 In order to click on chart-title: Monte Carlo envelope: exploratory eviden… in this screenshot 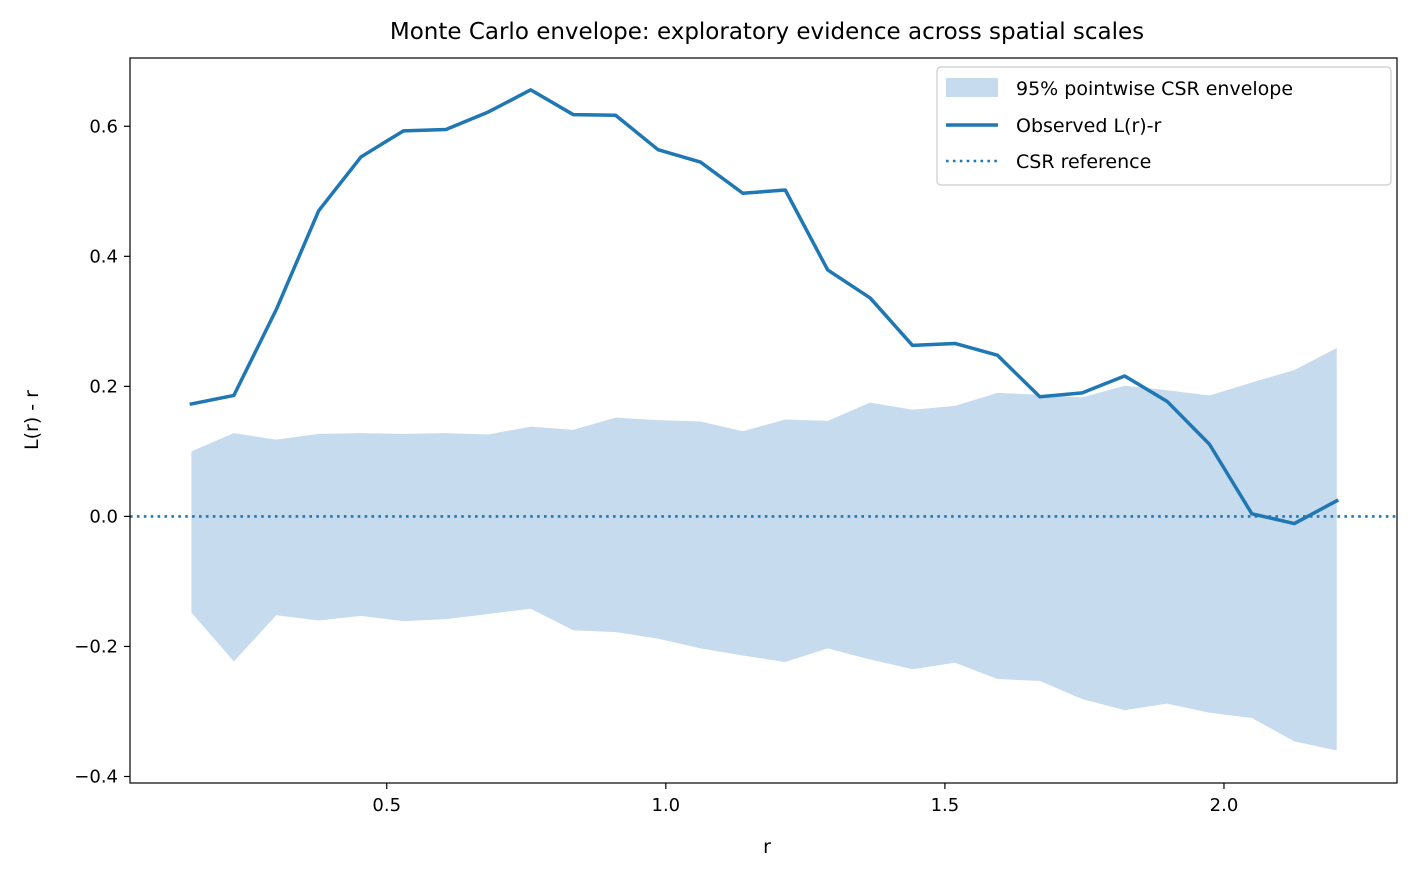, I will do `click(767, 32)`.